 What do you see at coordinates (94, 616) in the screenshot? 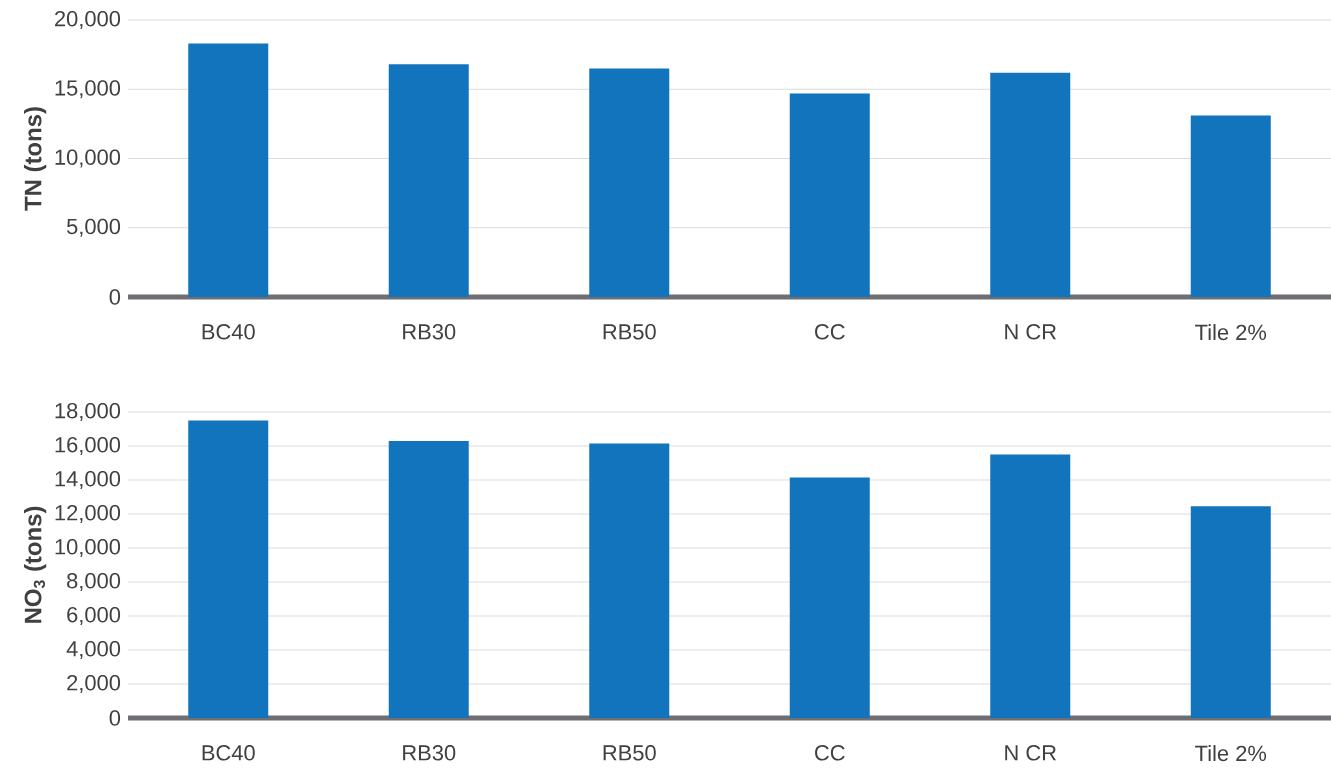
I see `y-tick-label: 6,000` at bounding box center [94, 616].